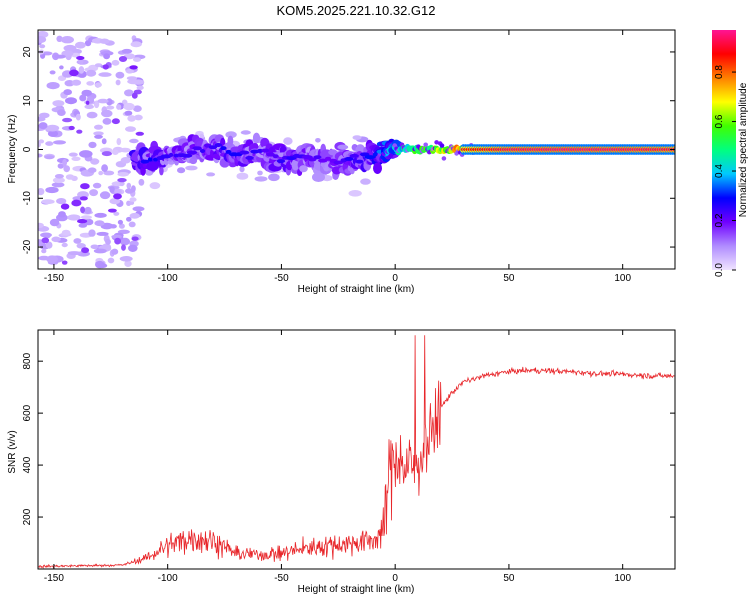  I want to click on snr-x-tick-label: 0, so click(395, 578).